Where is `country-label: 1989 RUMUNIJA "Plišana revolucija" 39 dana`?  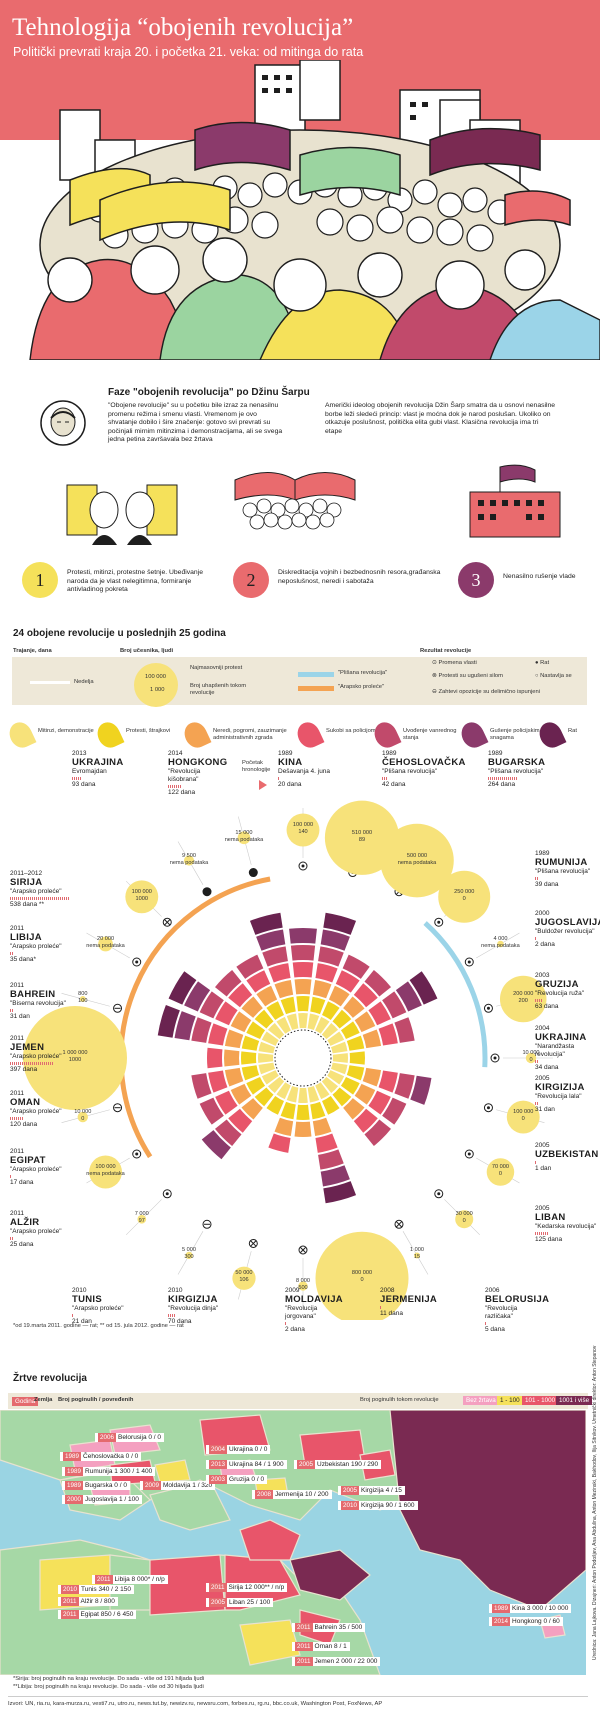 country-label: 1989 RUMUNIJA "Plišana revolucija" 39 dana is located at coordinates (566, 869).